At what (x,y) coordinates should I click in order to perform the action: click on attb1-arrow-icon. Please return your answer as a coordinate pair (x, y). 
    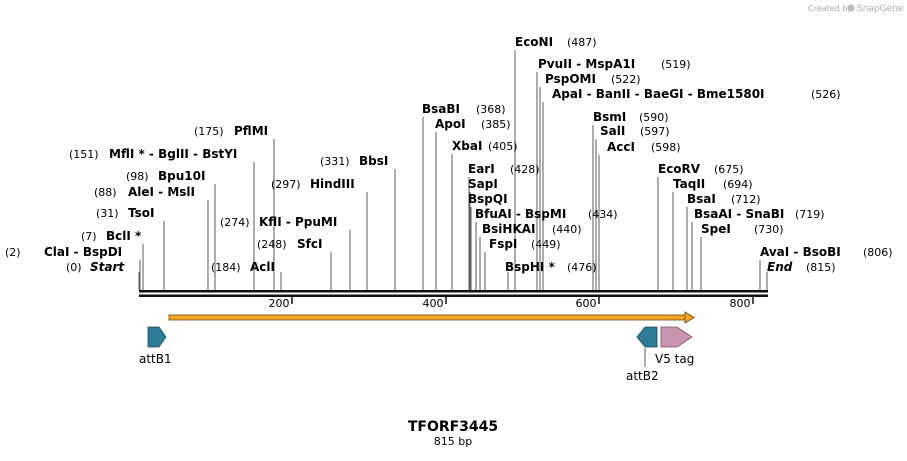
    Looking at the image, I should click on (157, 337).